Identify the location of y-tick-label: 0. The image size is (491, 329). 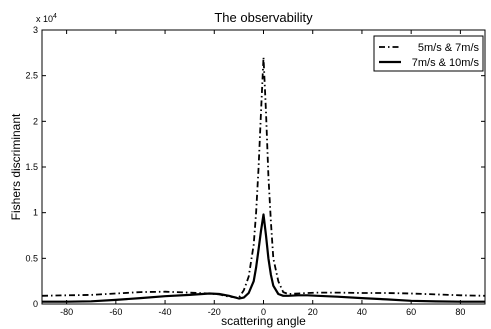
(35, 304).